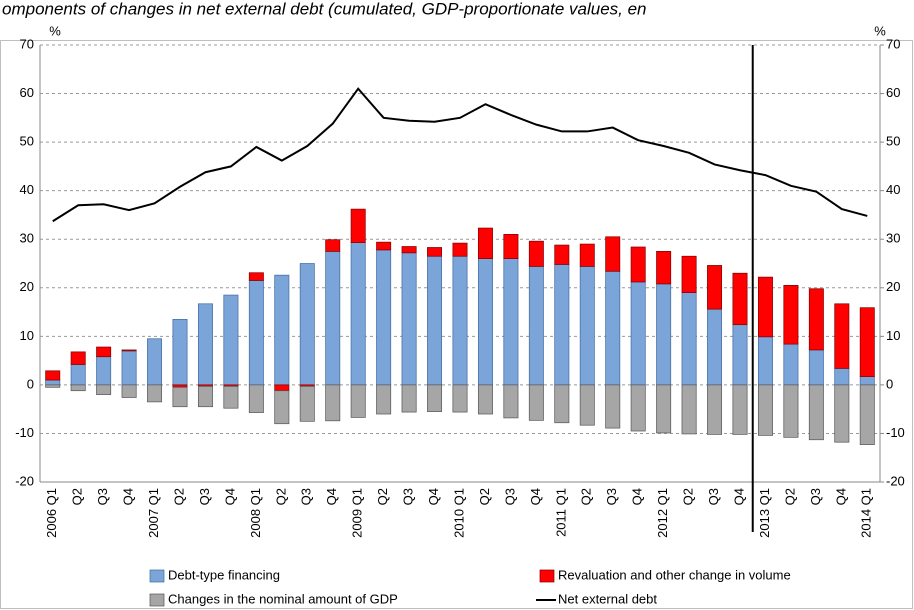 The height and width of the screenshot is (610, 914). What do you see at coordinates (255, 513) in the screenshot?
I see `x-tick-label: 2008 Q1` at bounding box center [255, 513].